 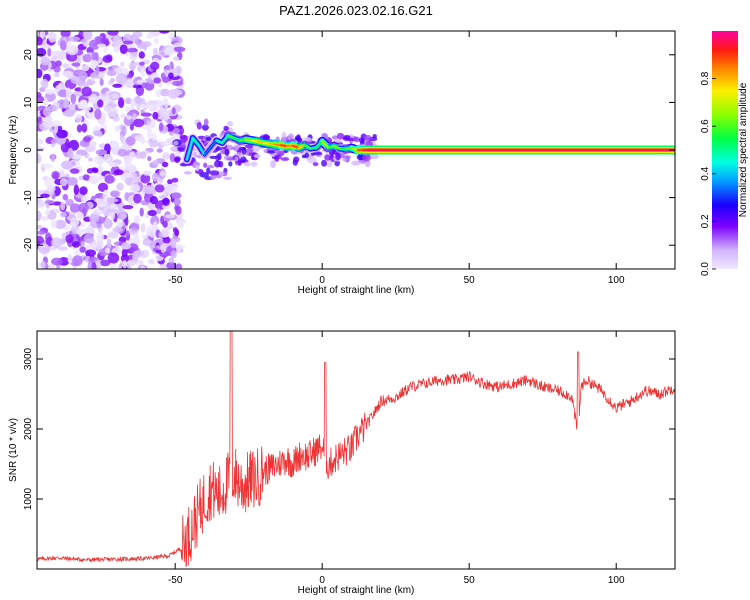 What do you see at coordinates (616, 580) in the screenshot?
I see `x-tick-label: 100` at bounding box center [616, 580].